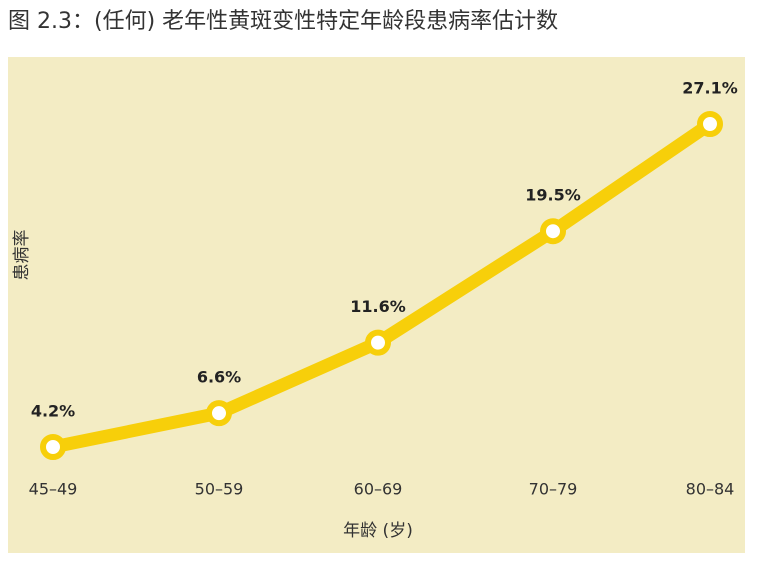 Image resolution: width=758 pixels, height=561 pixels. I want to click on x-tick-label: 80–84, so click(710, 489).